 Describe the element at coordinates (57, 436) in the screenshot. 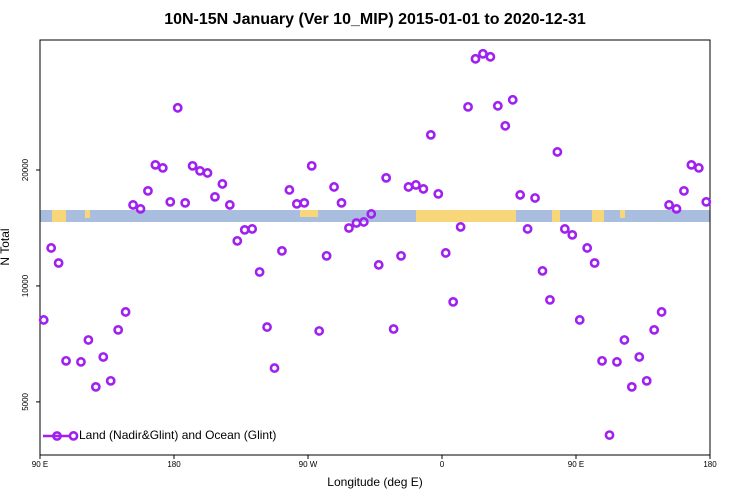

I see `legend-marker` at that location.